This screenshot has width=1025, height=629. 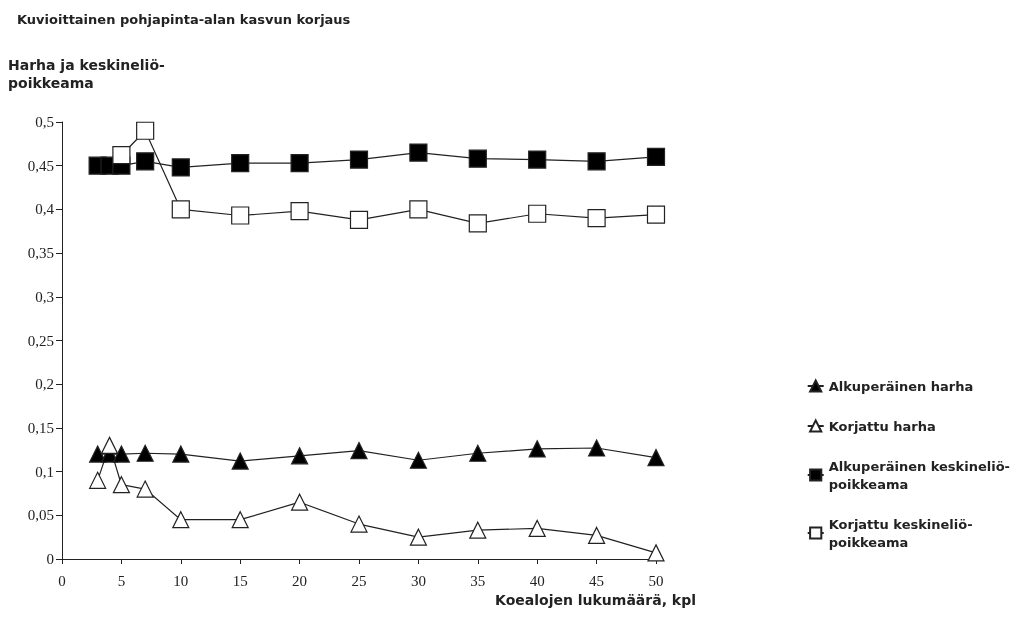 I want to click on x-axis-title: Koealojen lukumäärä, kpl, so click(x=595, y=600).